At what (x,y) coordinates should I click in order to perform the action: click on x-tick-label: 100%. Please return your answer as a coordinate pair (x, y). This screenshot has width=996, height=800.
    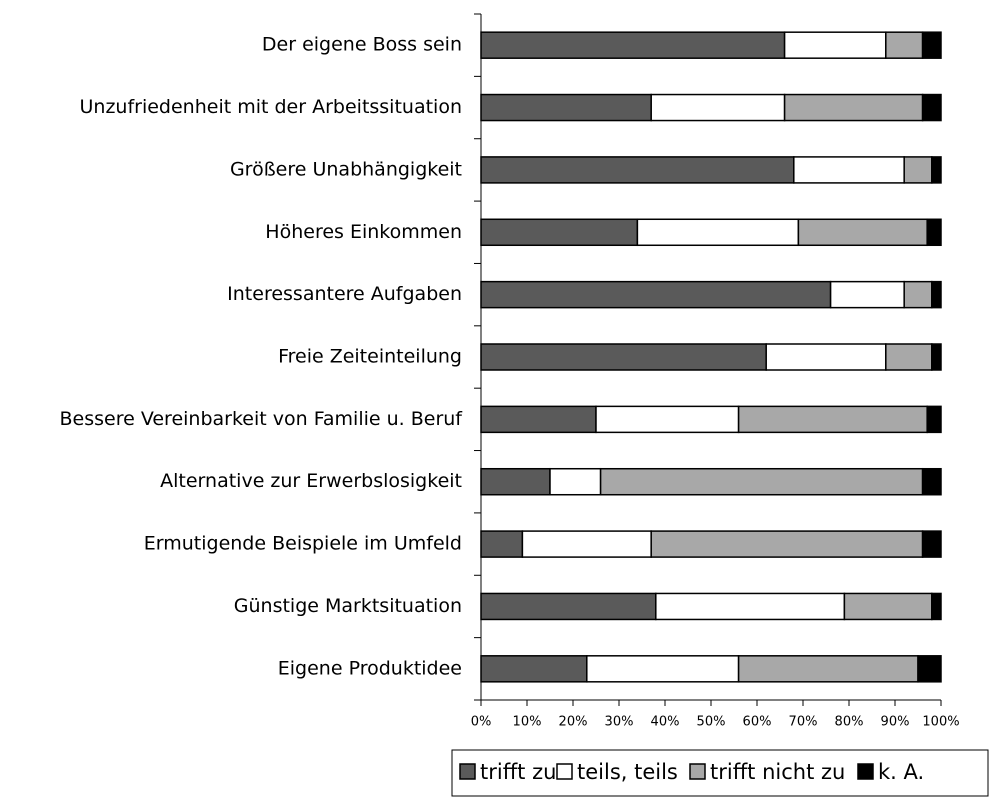
    Looking at the image, I should click on (940, 722).